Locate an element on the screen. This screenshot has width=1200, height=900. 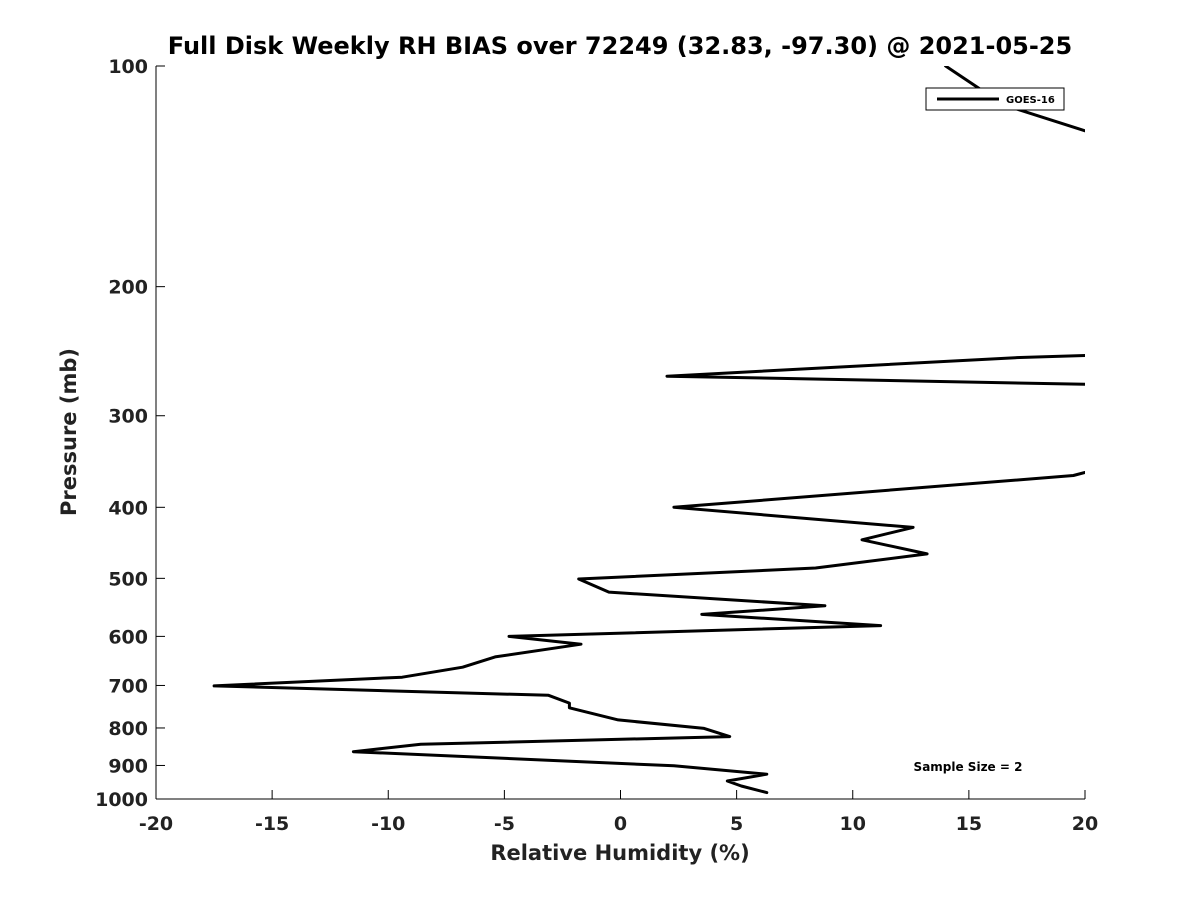
y-tick-label: 600 is located at coordinates (128, 637).